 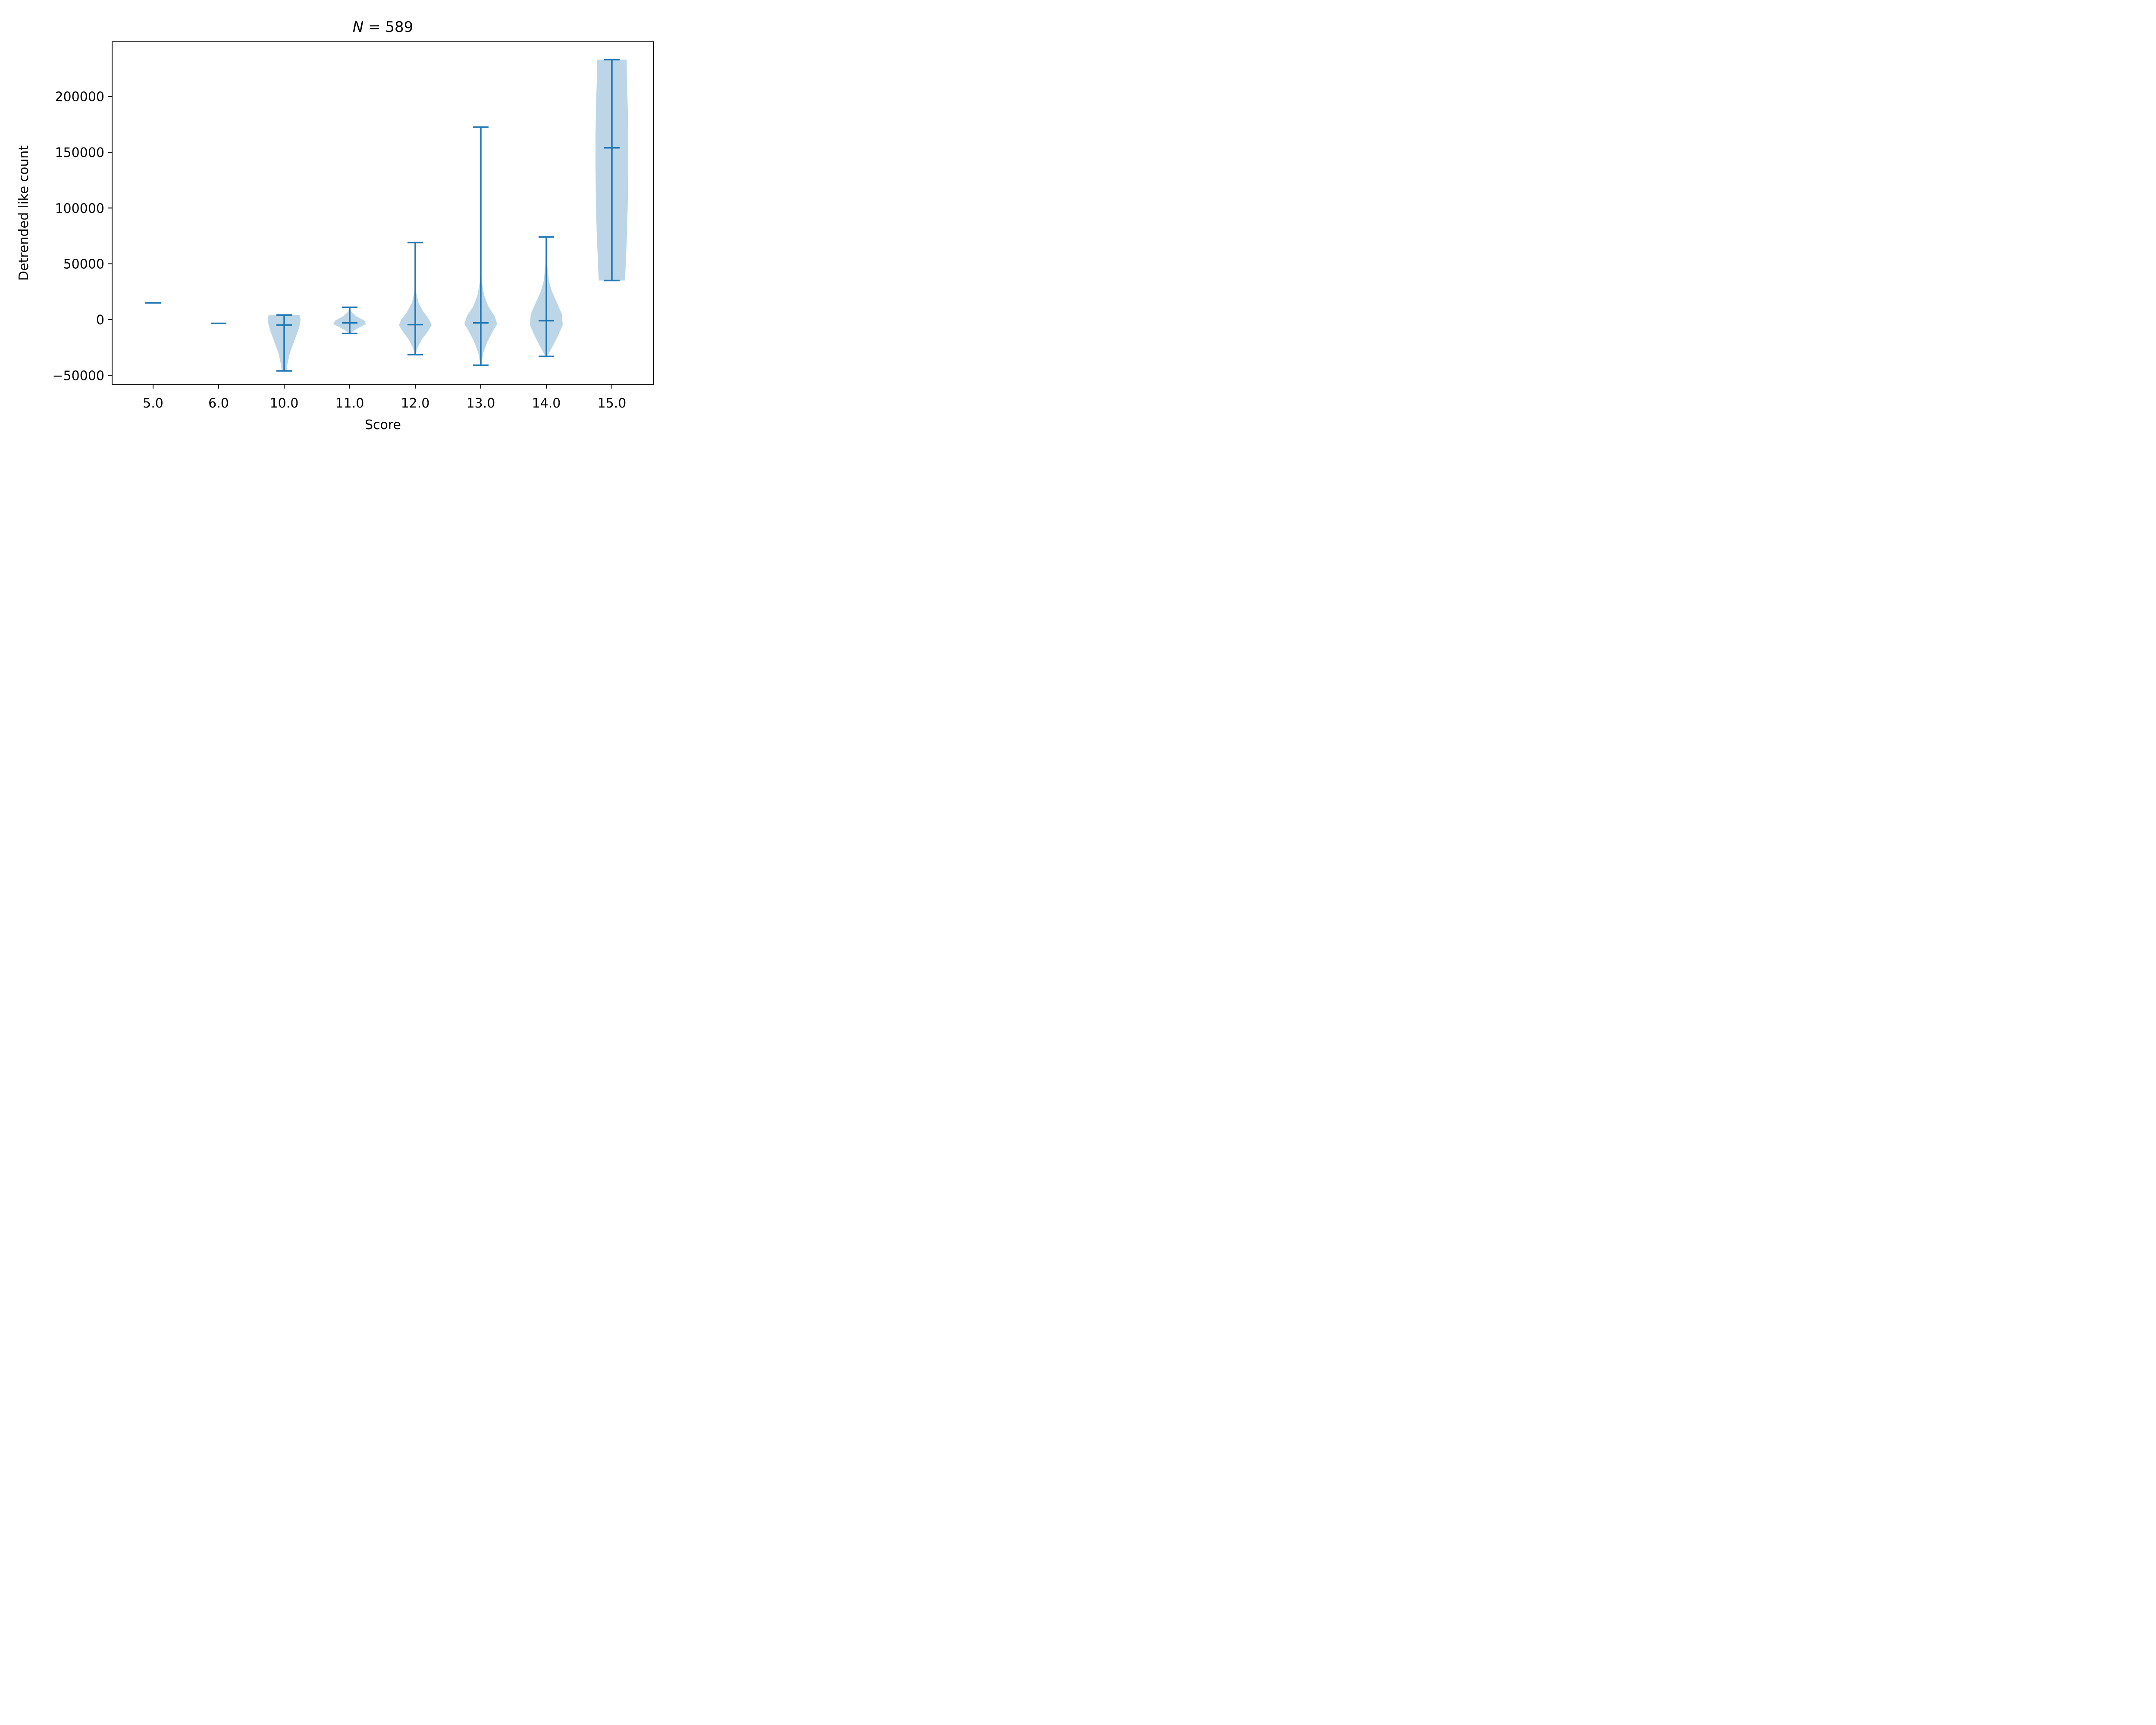 I want to click on violin-10.0, so click(x=284, y=343).